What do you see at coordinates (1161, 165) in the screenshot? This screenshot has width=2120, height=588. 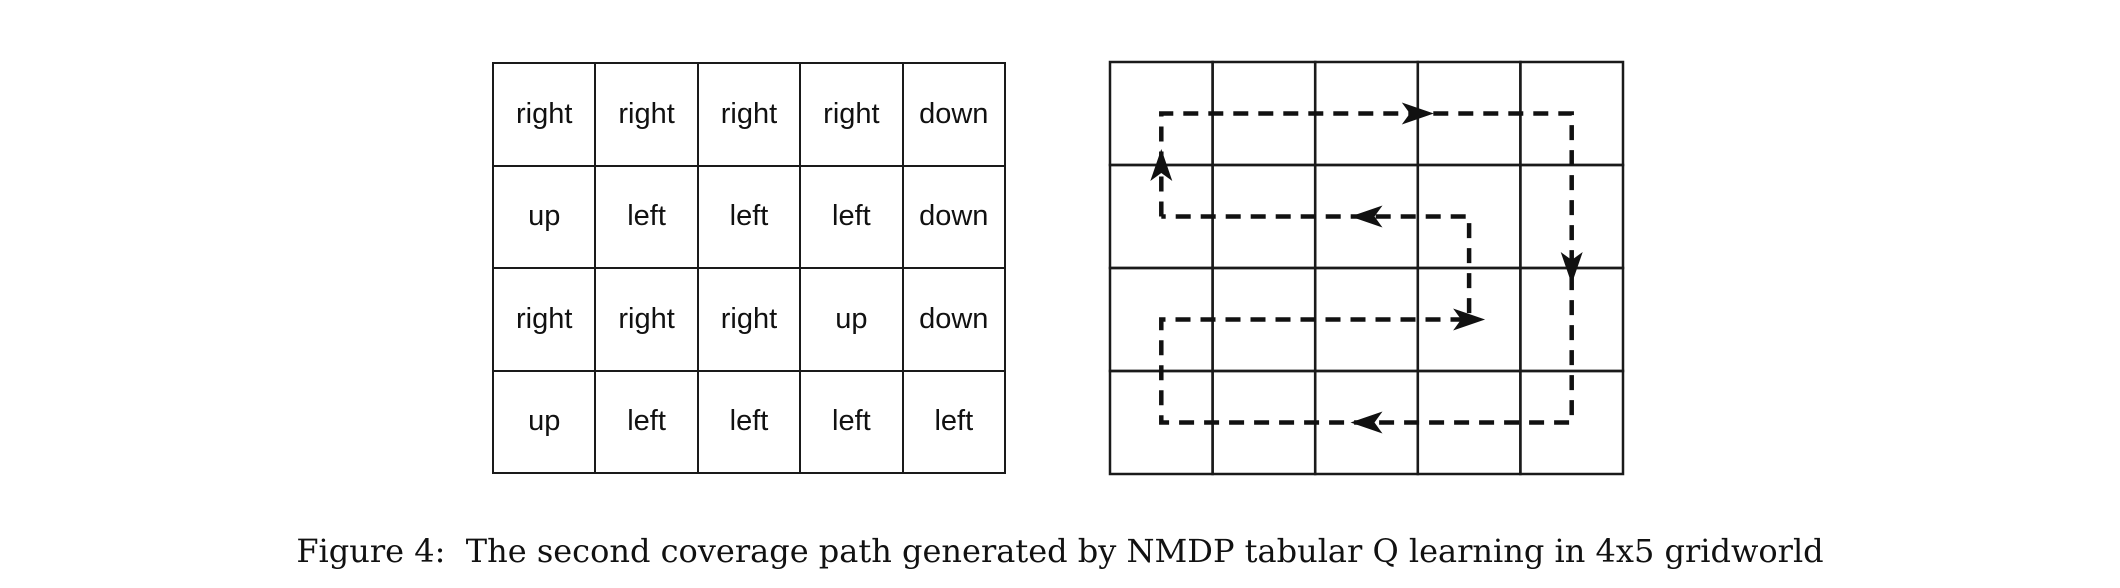 I see `arrow-up-icon` at bounding box center [1161, 165].